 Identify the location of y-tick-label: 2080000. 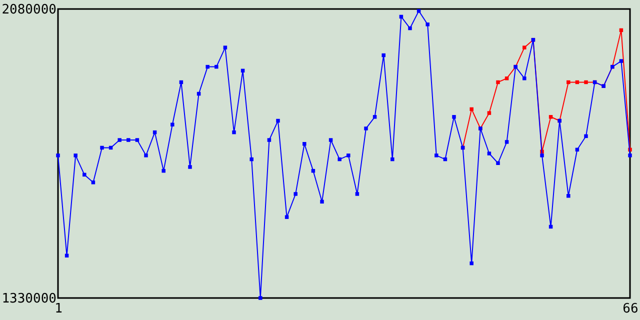
(29, 10).